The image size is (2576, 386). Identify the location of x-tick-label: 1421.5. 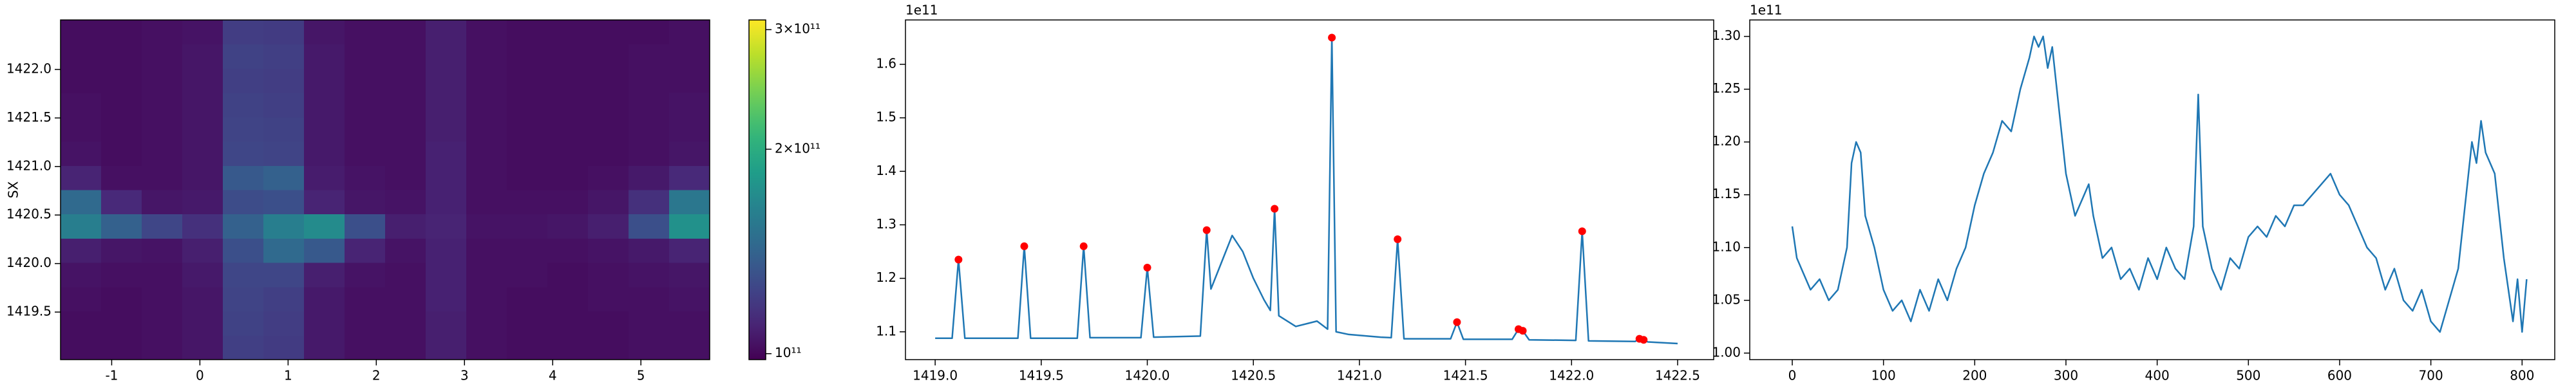
(1465, 375).